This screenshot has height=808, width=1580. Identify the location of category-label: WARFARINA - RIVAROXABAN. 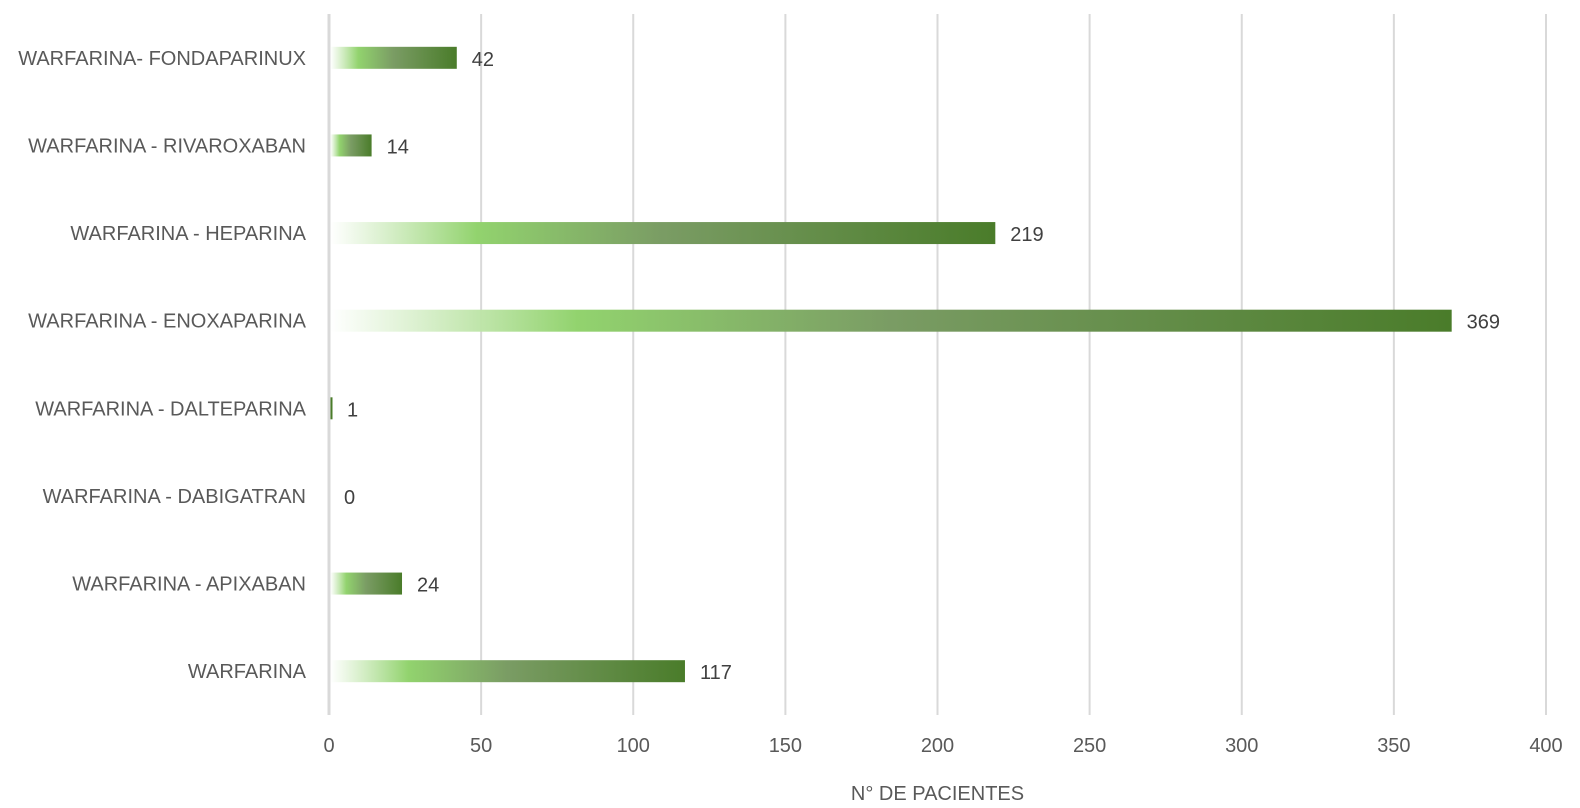
(167, 146).